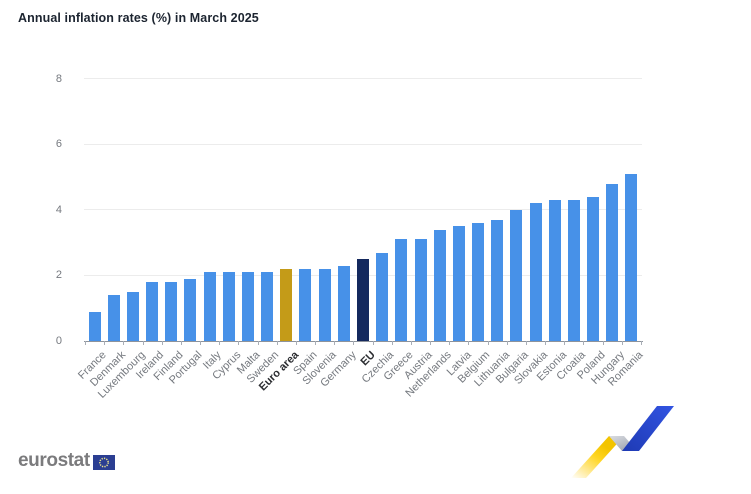 This screenshot has height=494, width=751. What do you see at coordinates (343, 303) in the screenshot?
I see `bar-germany` at bounding box center [343, 303].